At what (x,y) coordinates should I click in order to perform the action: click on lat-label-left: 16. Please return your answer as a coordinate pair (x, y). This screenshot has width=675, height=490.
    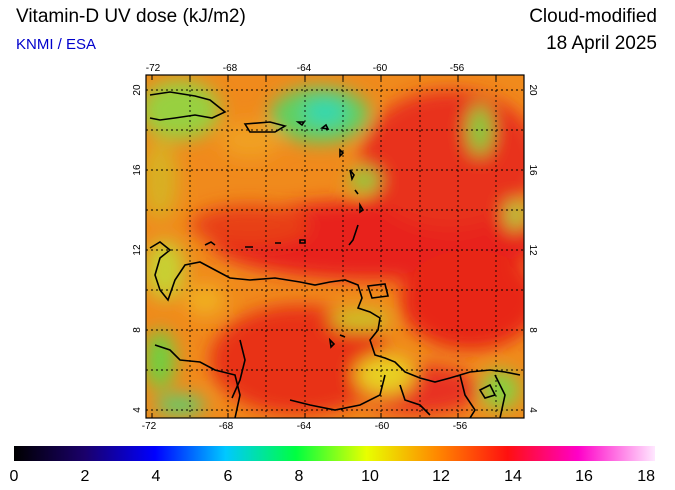
    Looking at the image, I should click on (137, 170).